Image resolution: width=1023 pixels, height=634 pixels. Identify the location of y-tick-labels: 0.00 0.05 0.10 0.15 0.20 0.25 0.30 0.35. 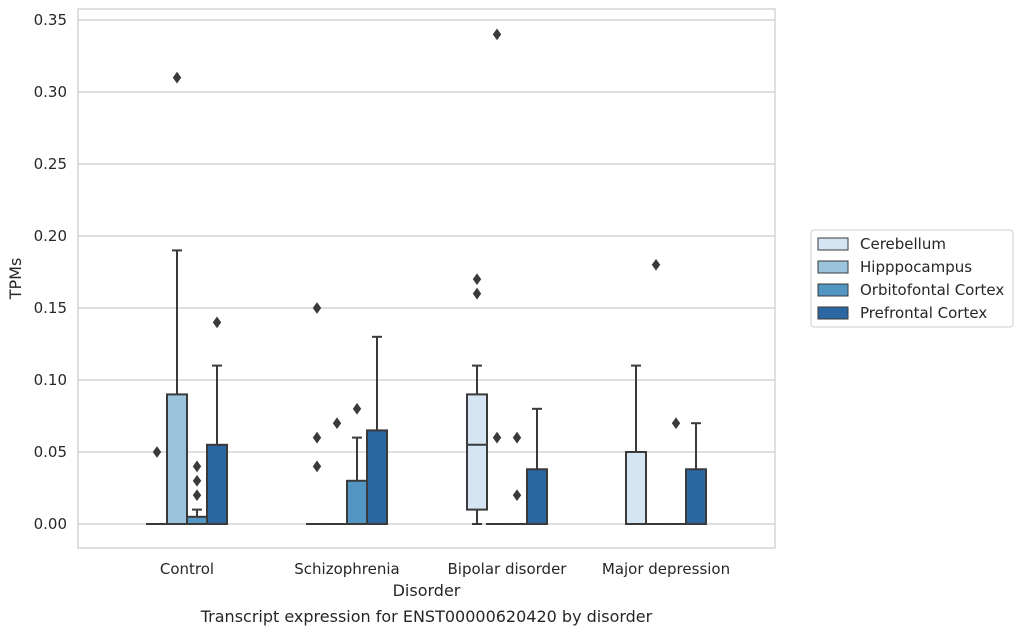
(50, 272).